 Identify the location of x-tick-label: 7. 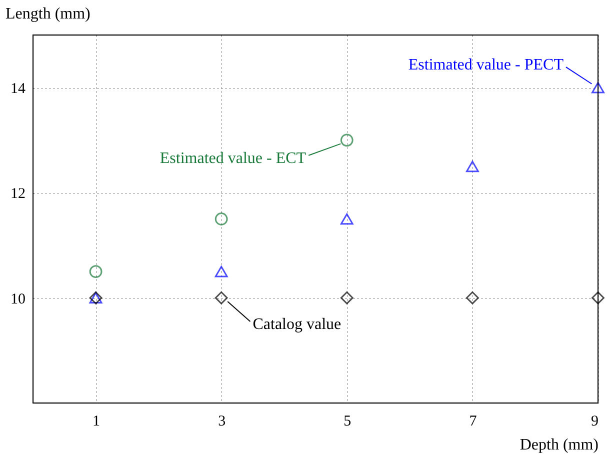
(473, 422).